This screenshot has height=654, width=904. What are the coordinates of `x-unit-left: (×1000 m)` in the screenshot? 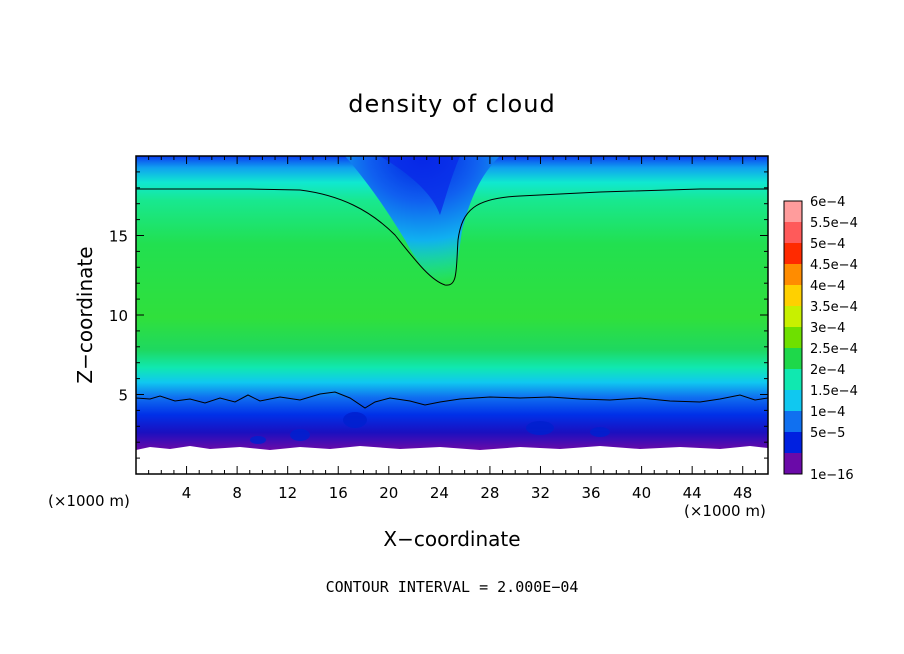 It's located at (89, 501).